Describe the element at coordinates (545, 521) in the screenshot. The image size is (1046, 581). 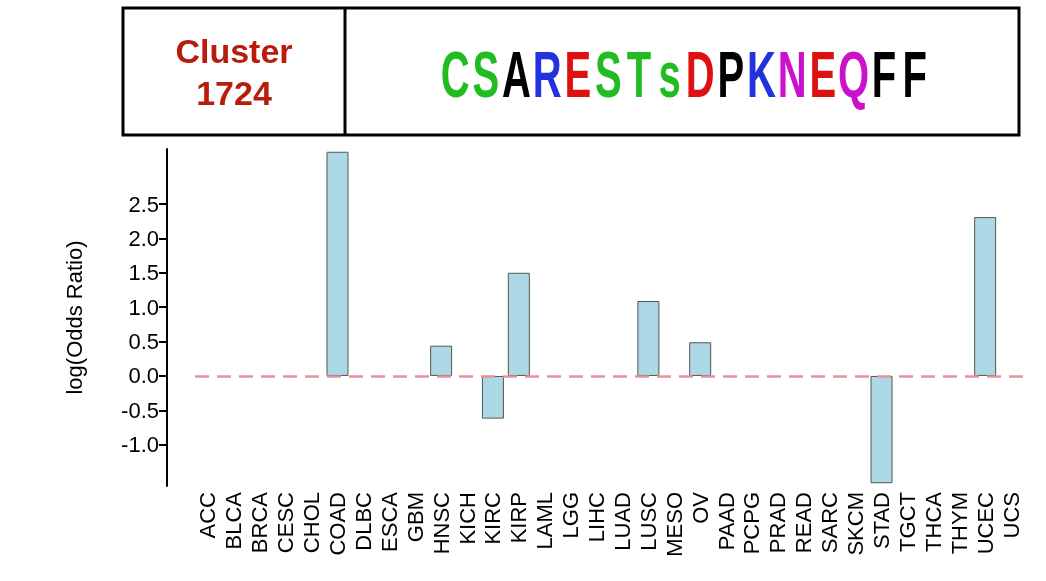
I see `x-tick-label: LAML` at that location.